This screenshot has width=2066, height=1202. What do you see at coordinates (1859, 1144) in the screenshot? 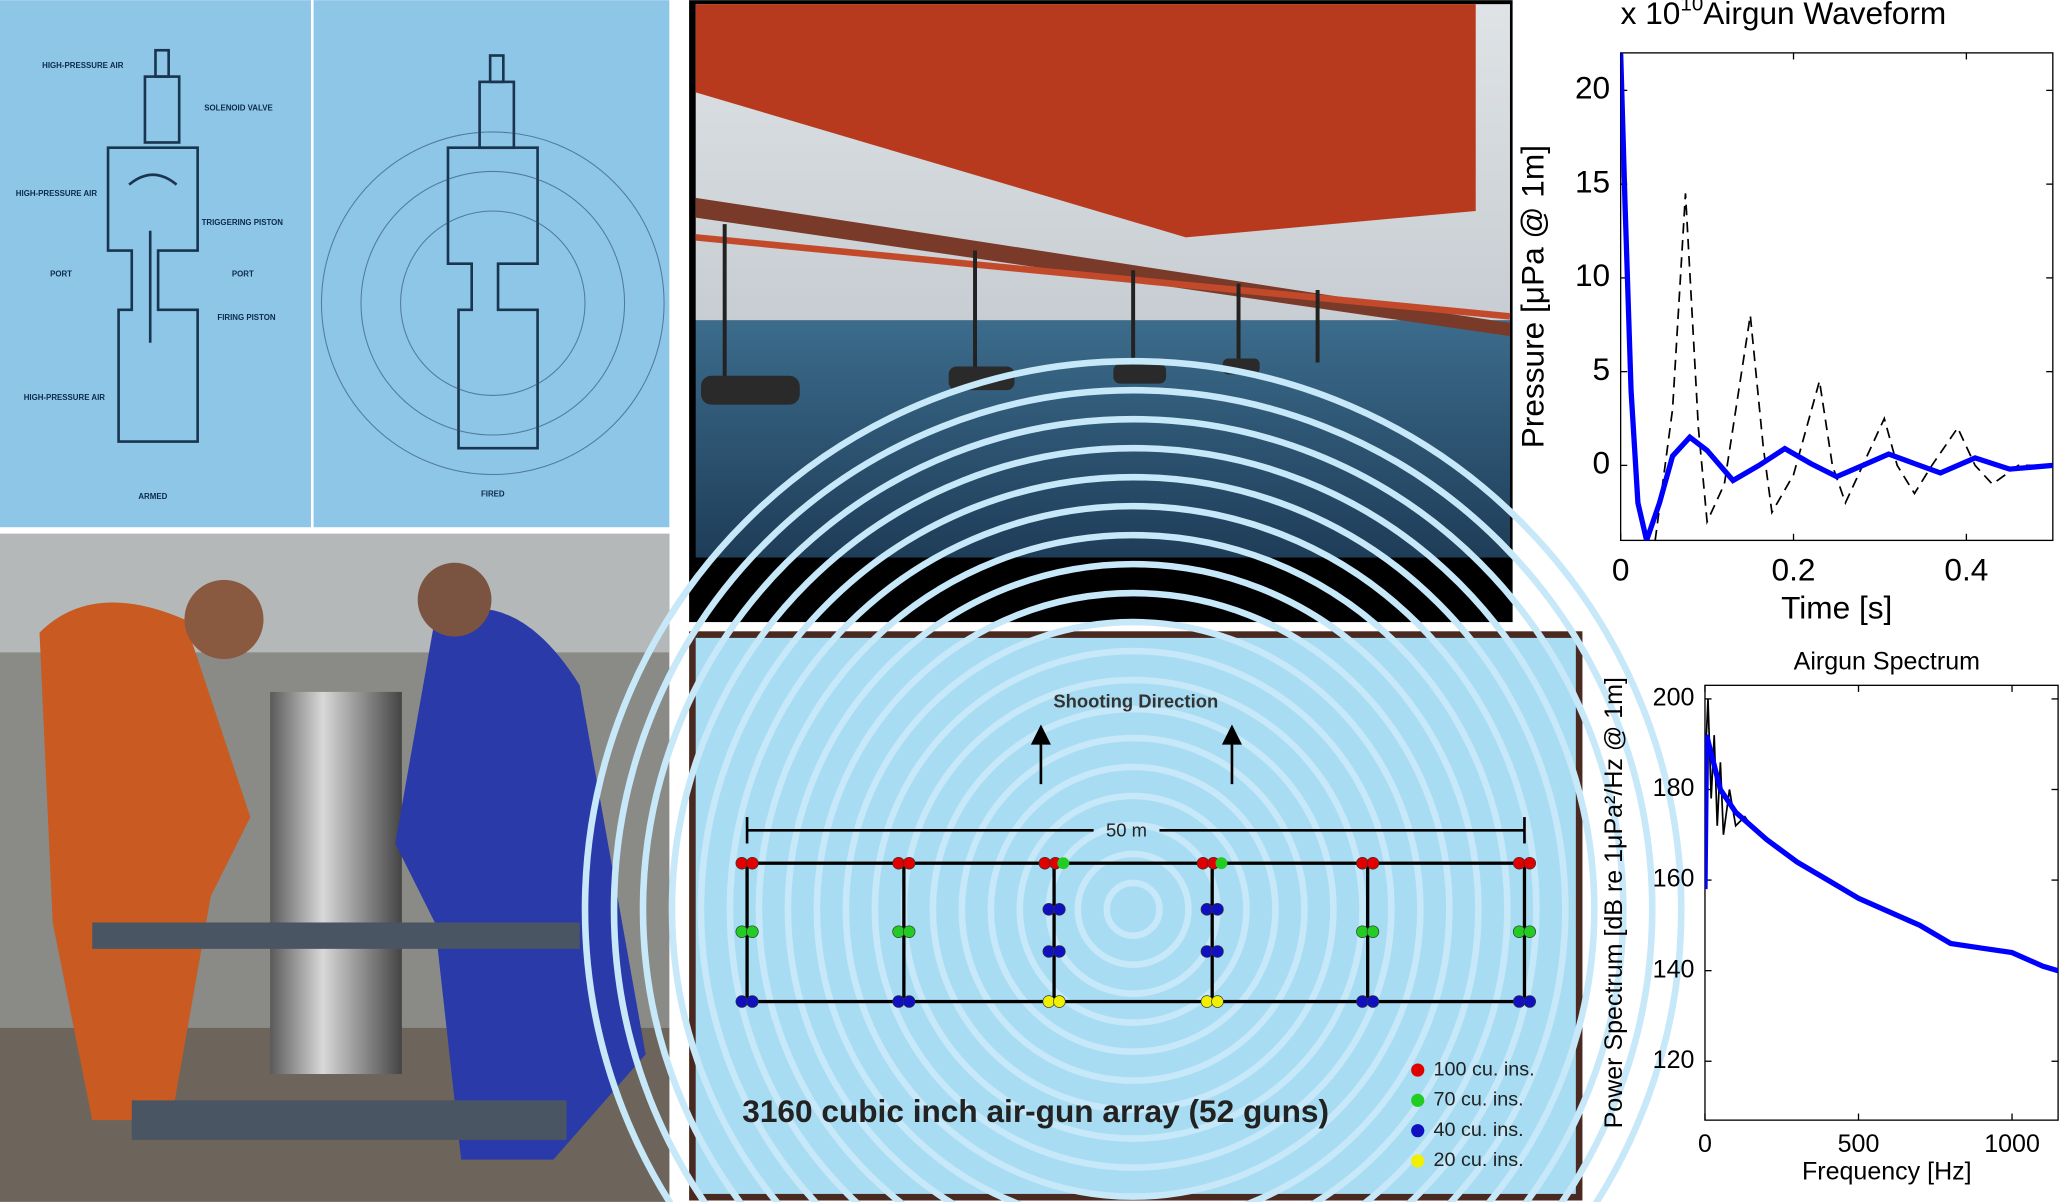
I see `x-tick-label: 500` at bounding box center [1859, 1144].